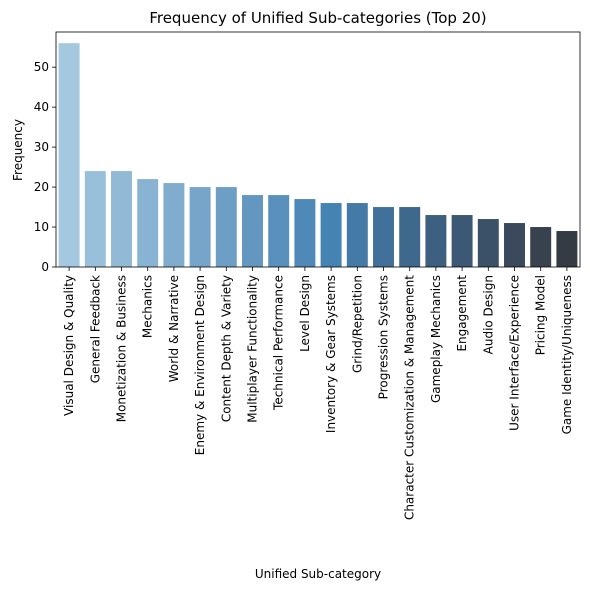 The width and height of the screenshot is (590, 590). What do you see at coordinates (41, 147) in the screenshot?
I see `y-tick-label-3: 30` at bounding box center [41, 147].